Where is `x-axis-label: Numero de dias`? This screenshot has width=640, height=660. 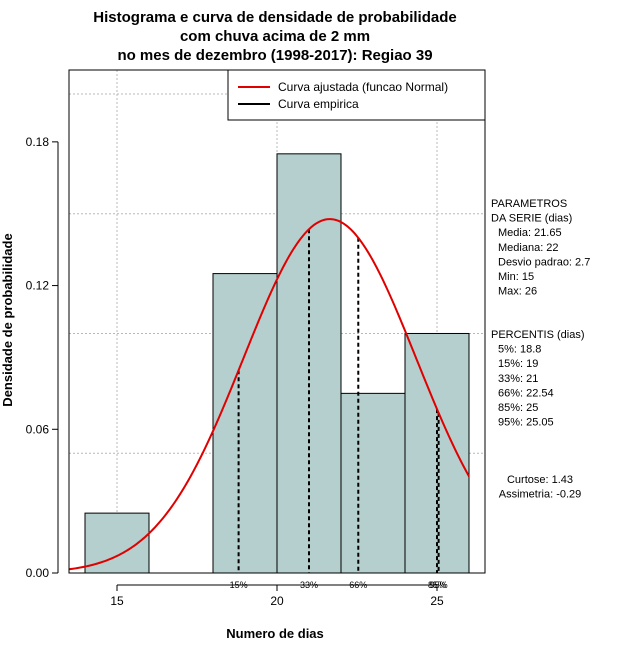 x-axis-label: Numero de dias is located at coordinates (275, 633).